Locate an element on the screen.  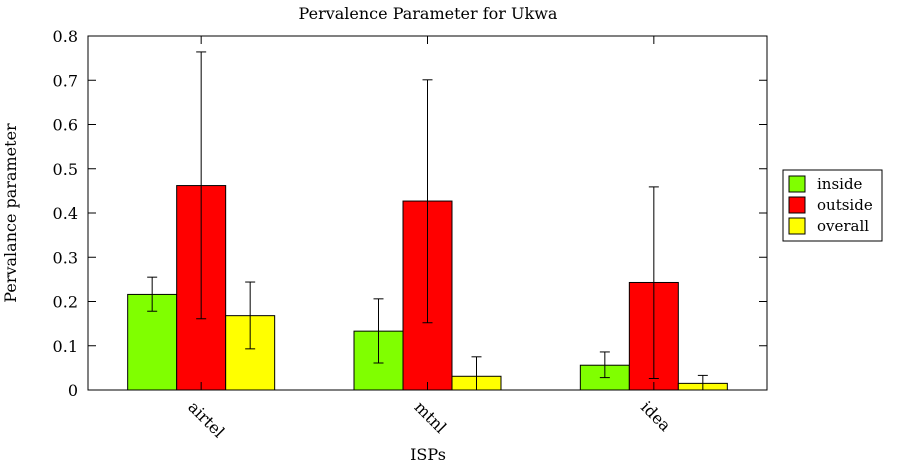
y-tick-label: 0.2 is located at coordinates (65, 302).